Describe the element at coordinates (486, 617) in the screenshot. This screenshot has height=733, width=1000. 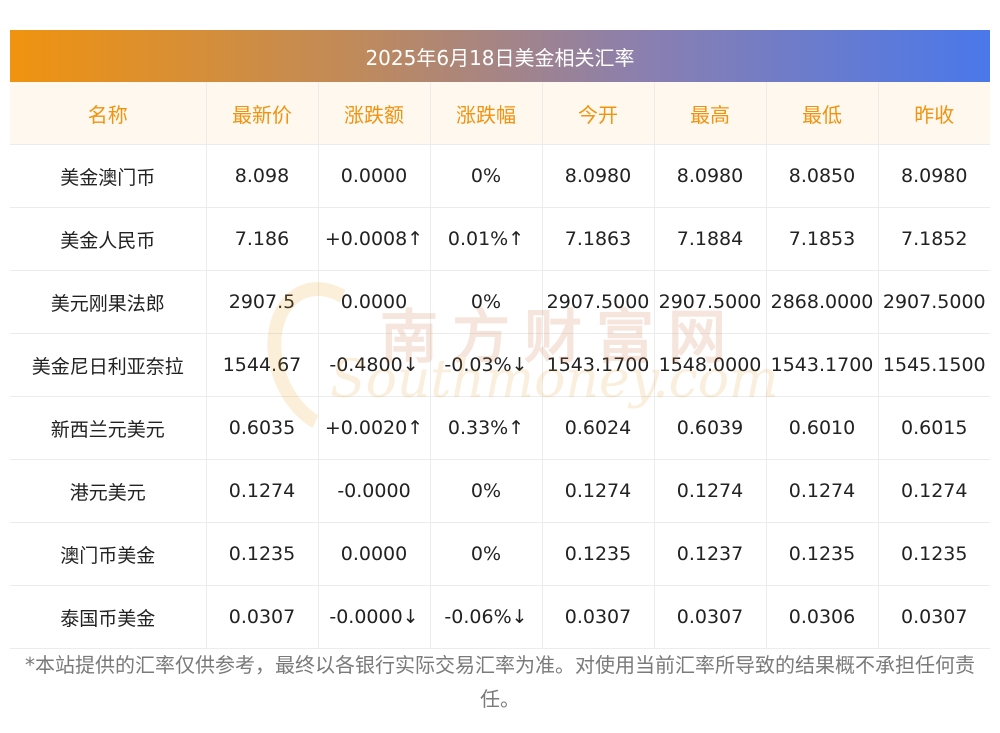
I see `cell-change-pct: -0.06%↓` at that location.